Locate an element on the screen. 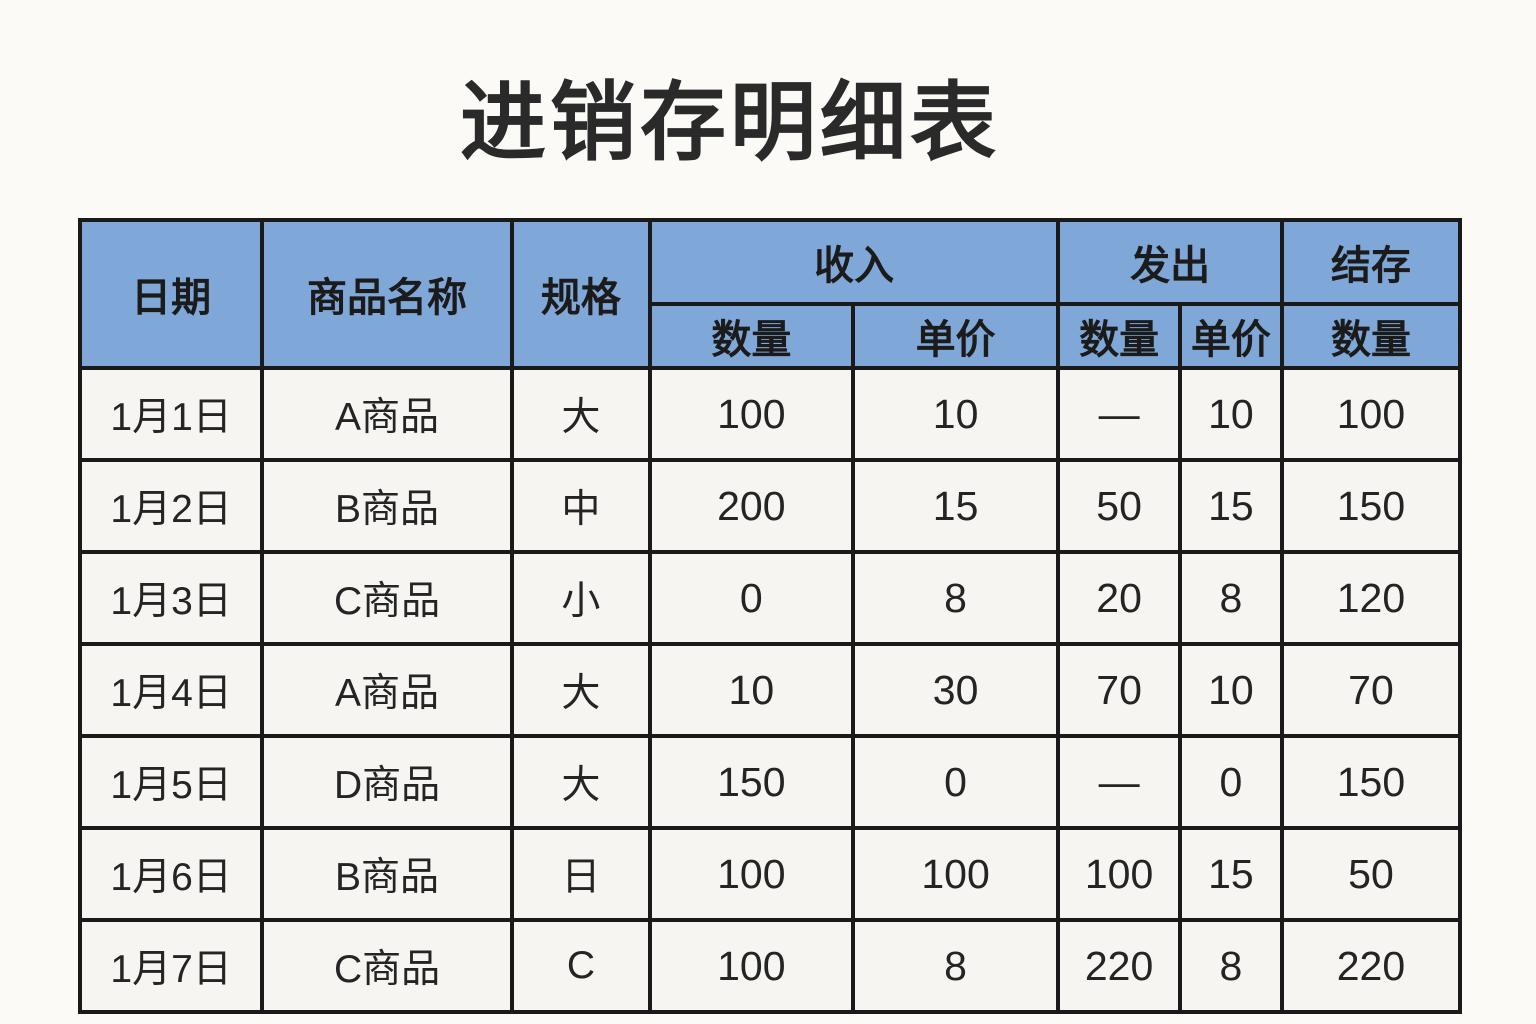 Image resolution: width=1536 pixels, height=1024 pixels. table-cell-in-price: 10 is located at coordinates (955, 414).